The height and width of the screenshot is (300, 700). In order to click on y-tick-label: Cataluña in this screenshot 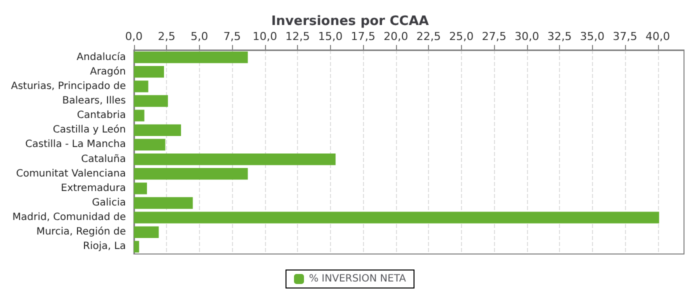, I will do `click(103, 159)`.